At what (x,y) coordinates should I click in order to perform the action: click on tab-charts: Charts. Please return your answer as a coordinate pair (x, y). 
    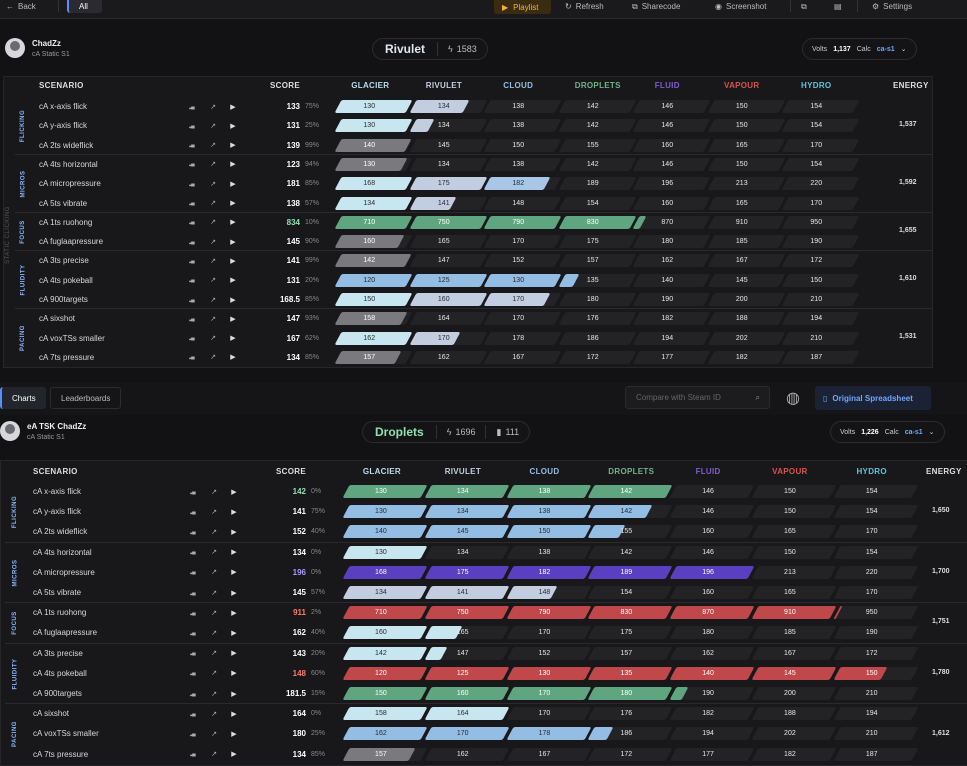
    Looking at the image, I should click on (23, 398).